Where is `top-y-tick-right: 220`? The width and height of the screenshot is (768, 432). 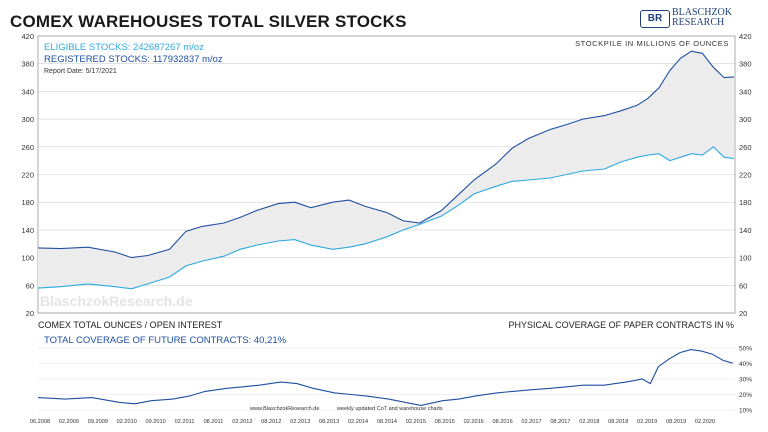
top-y-tick-right: 220 is located at coordinates (745, 175).